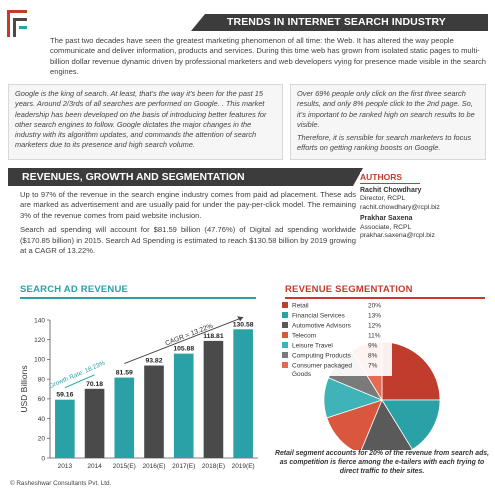 This screenshot has width=495, height=495. I want to click on legend-label: Goods, so click(302, 374).